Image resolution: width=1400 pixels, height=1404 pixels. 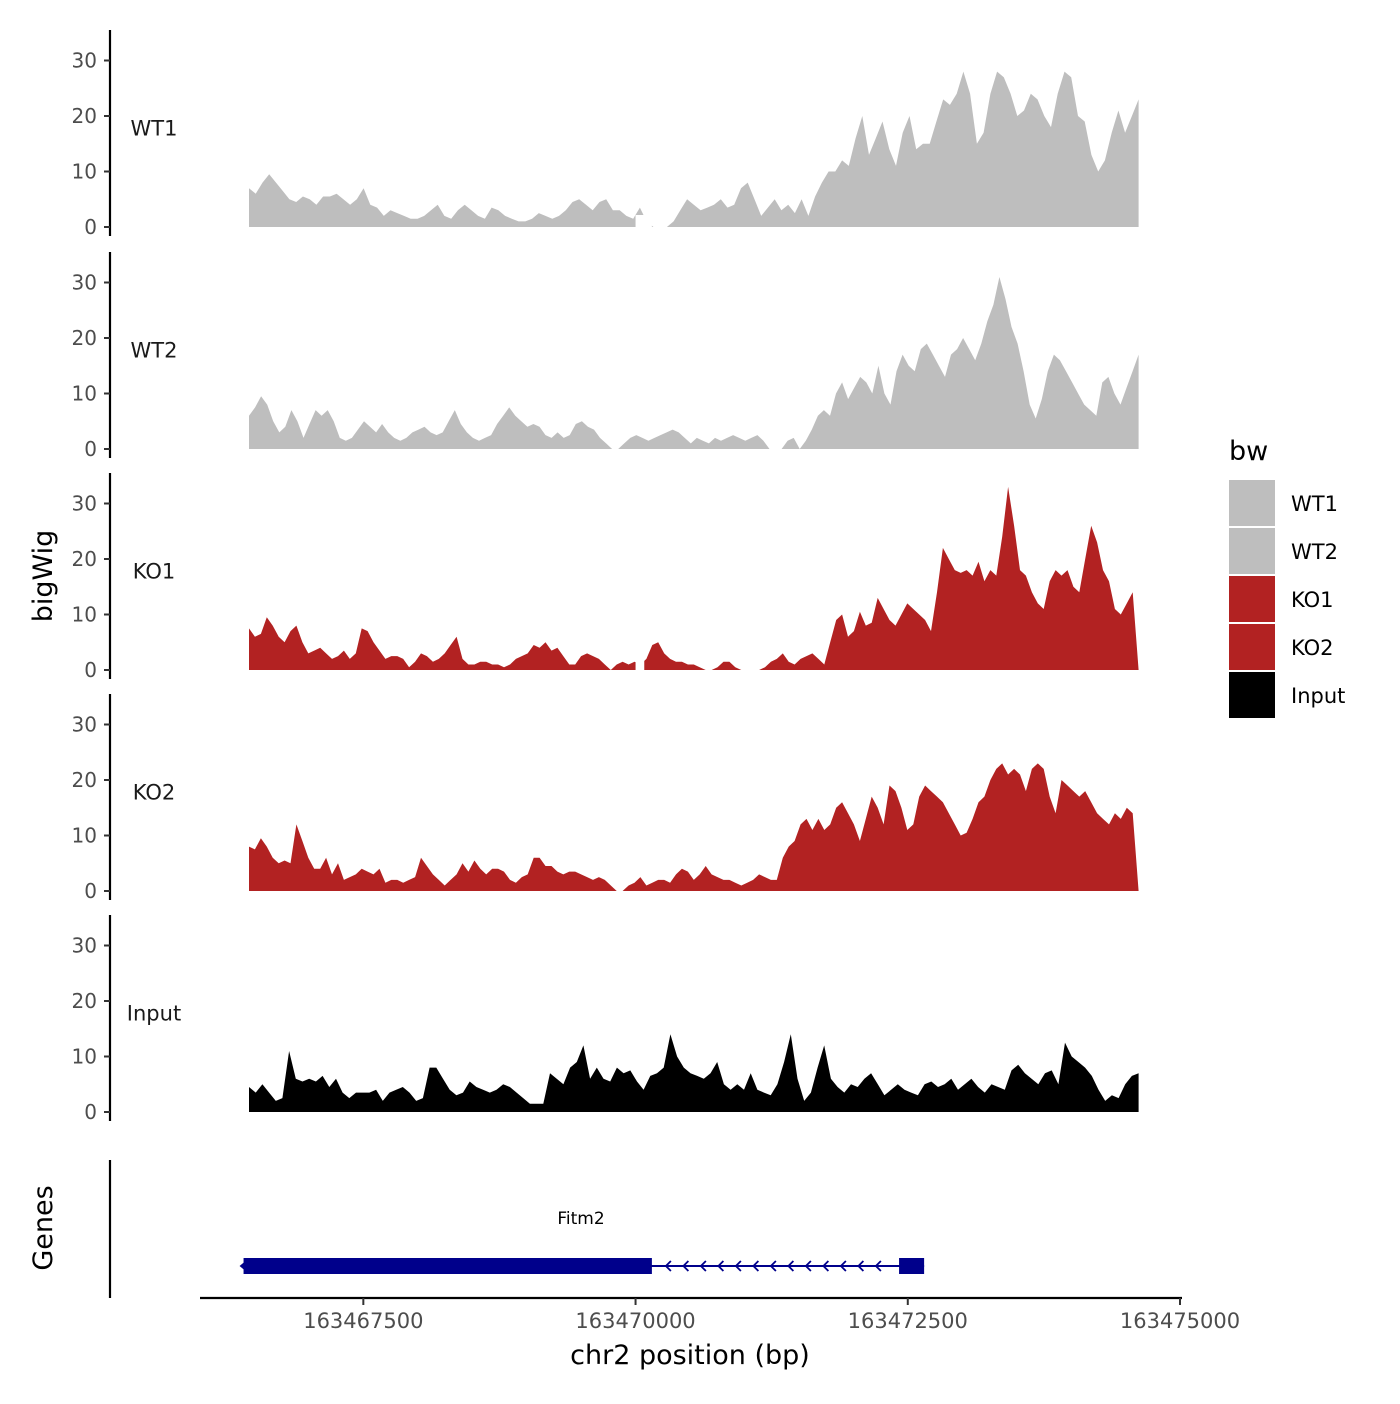 I want to click on genes-panel: Fitm2, so click(x=516, y=1229).